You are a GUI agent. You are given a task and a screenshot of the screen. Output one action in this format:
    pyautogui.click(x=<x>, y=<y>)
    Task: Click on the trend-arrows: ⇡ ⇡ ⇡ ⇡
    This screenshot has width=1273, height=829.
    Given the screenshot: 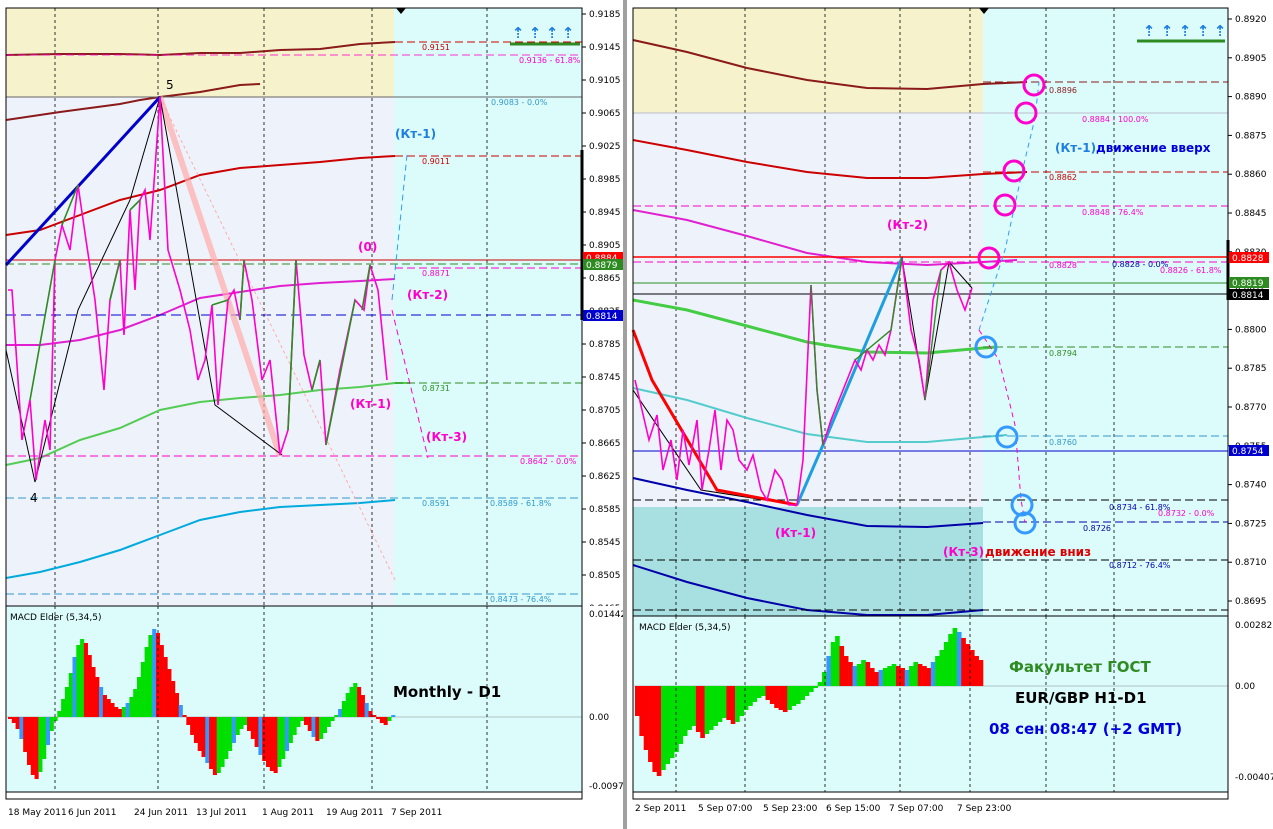 What is the action you would take?
    pyautogui.click(x=543, y=33)
    